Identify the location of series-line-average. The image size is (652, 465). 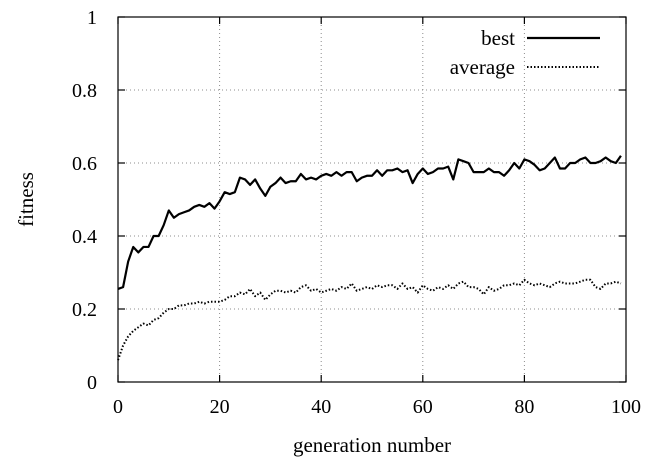
(369, 319).